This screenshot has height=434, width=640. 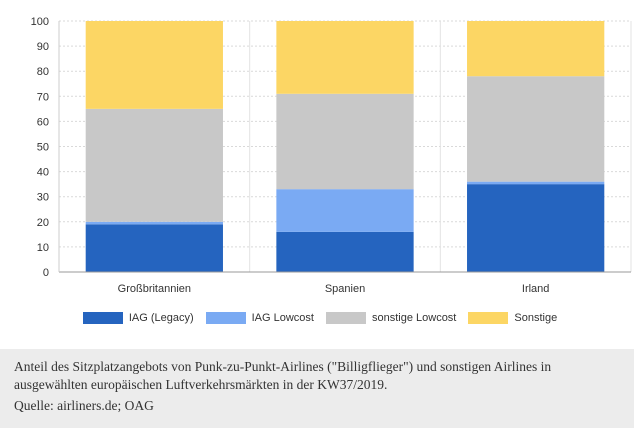 I want to click on y-tick-label: 10, so click(x=43, y=248).